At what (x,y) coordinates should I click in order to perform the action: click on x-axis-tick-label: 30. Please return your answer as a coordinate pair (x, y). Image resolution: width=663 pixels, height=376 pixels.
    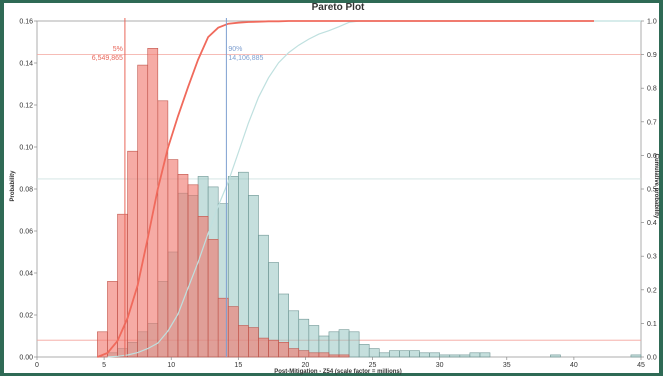
    Looking at the image, I should click on (440, 365).